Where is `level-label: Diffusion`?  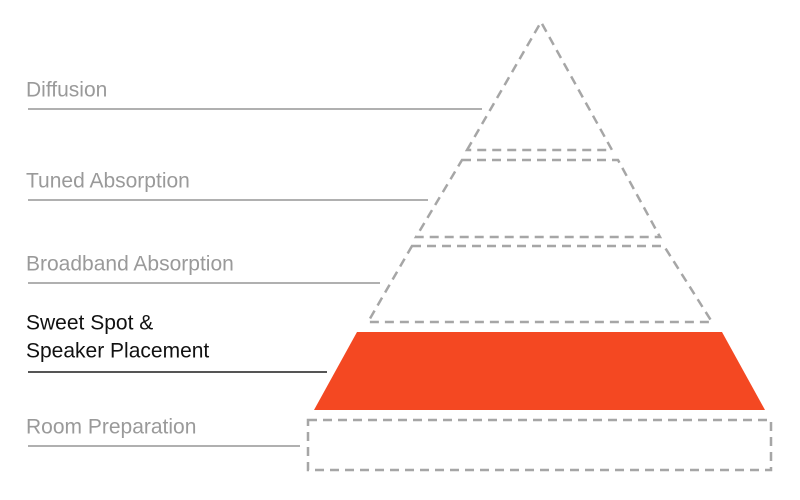
level-label: Diffusion is located at coordinates (66, 90).